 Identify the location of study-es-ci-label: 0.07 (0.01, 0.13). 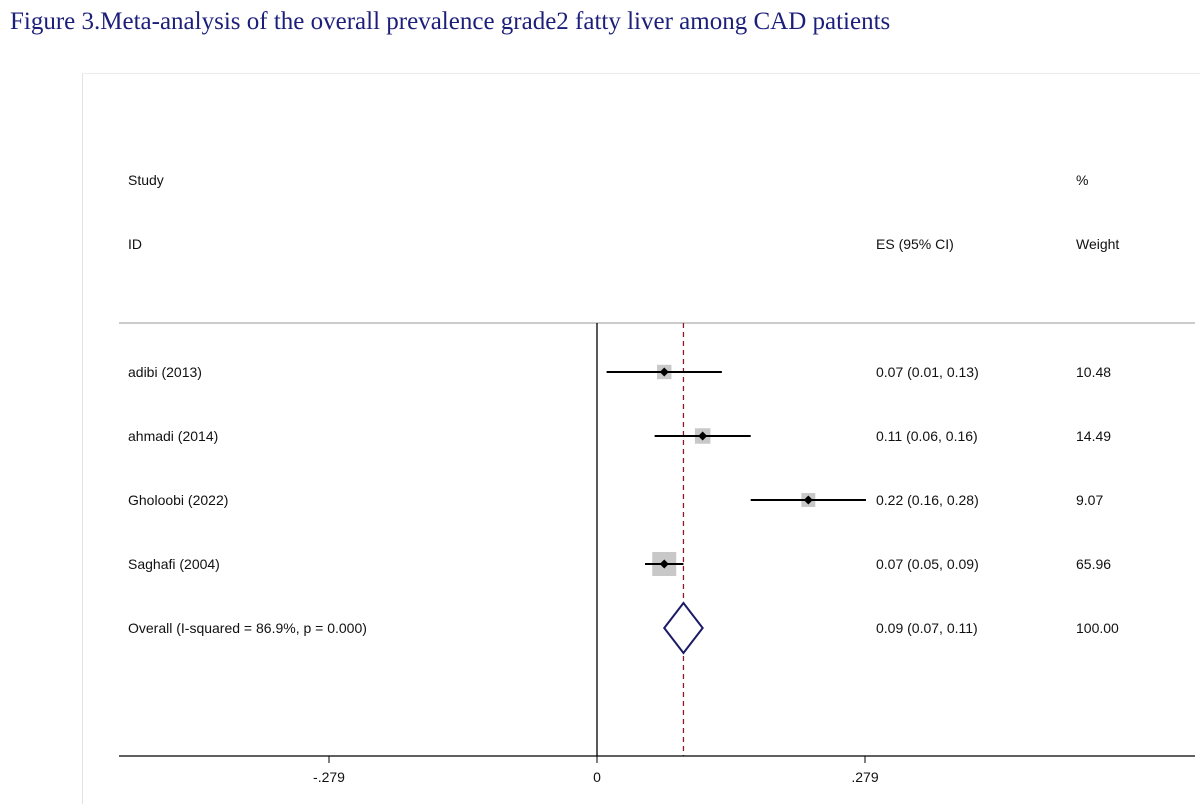
(927, 372).